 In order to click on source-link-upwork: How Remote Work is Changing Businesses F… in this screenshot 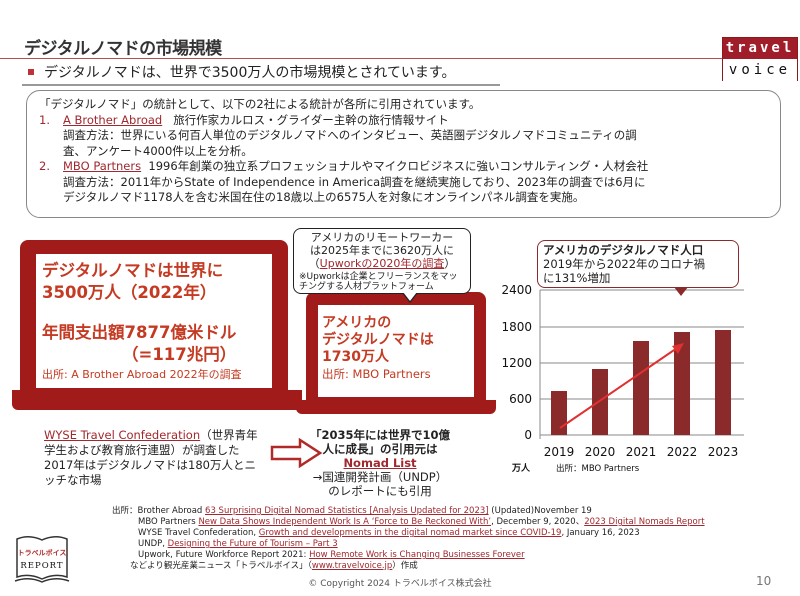, I will do `click(417, 555)`.